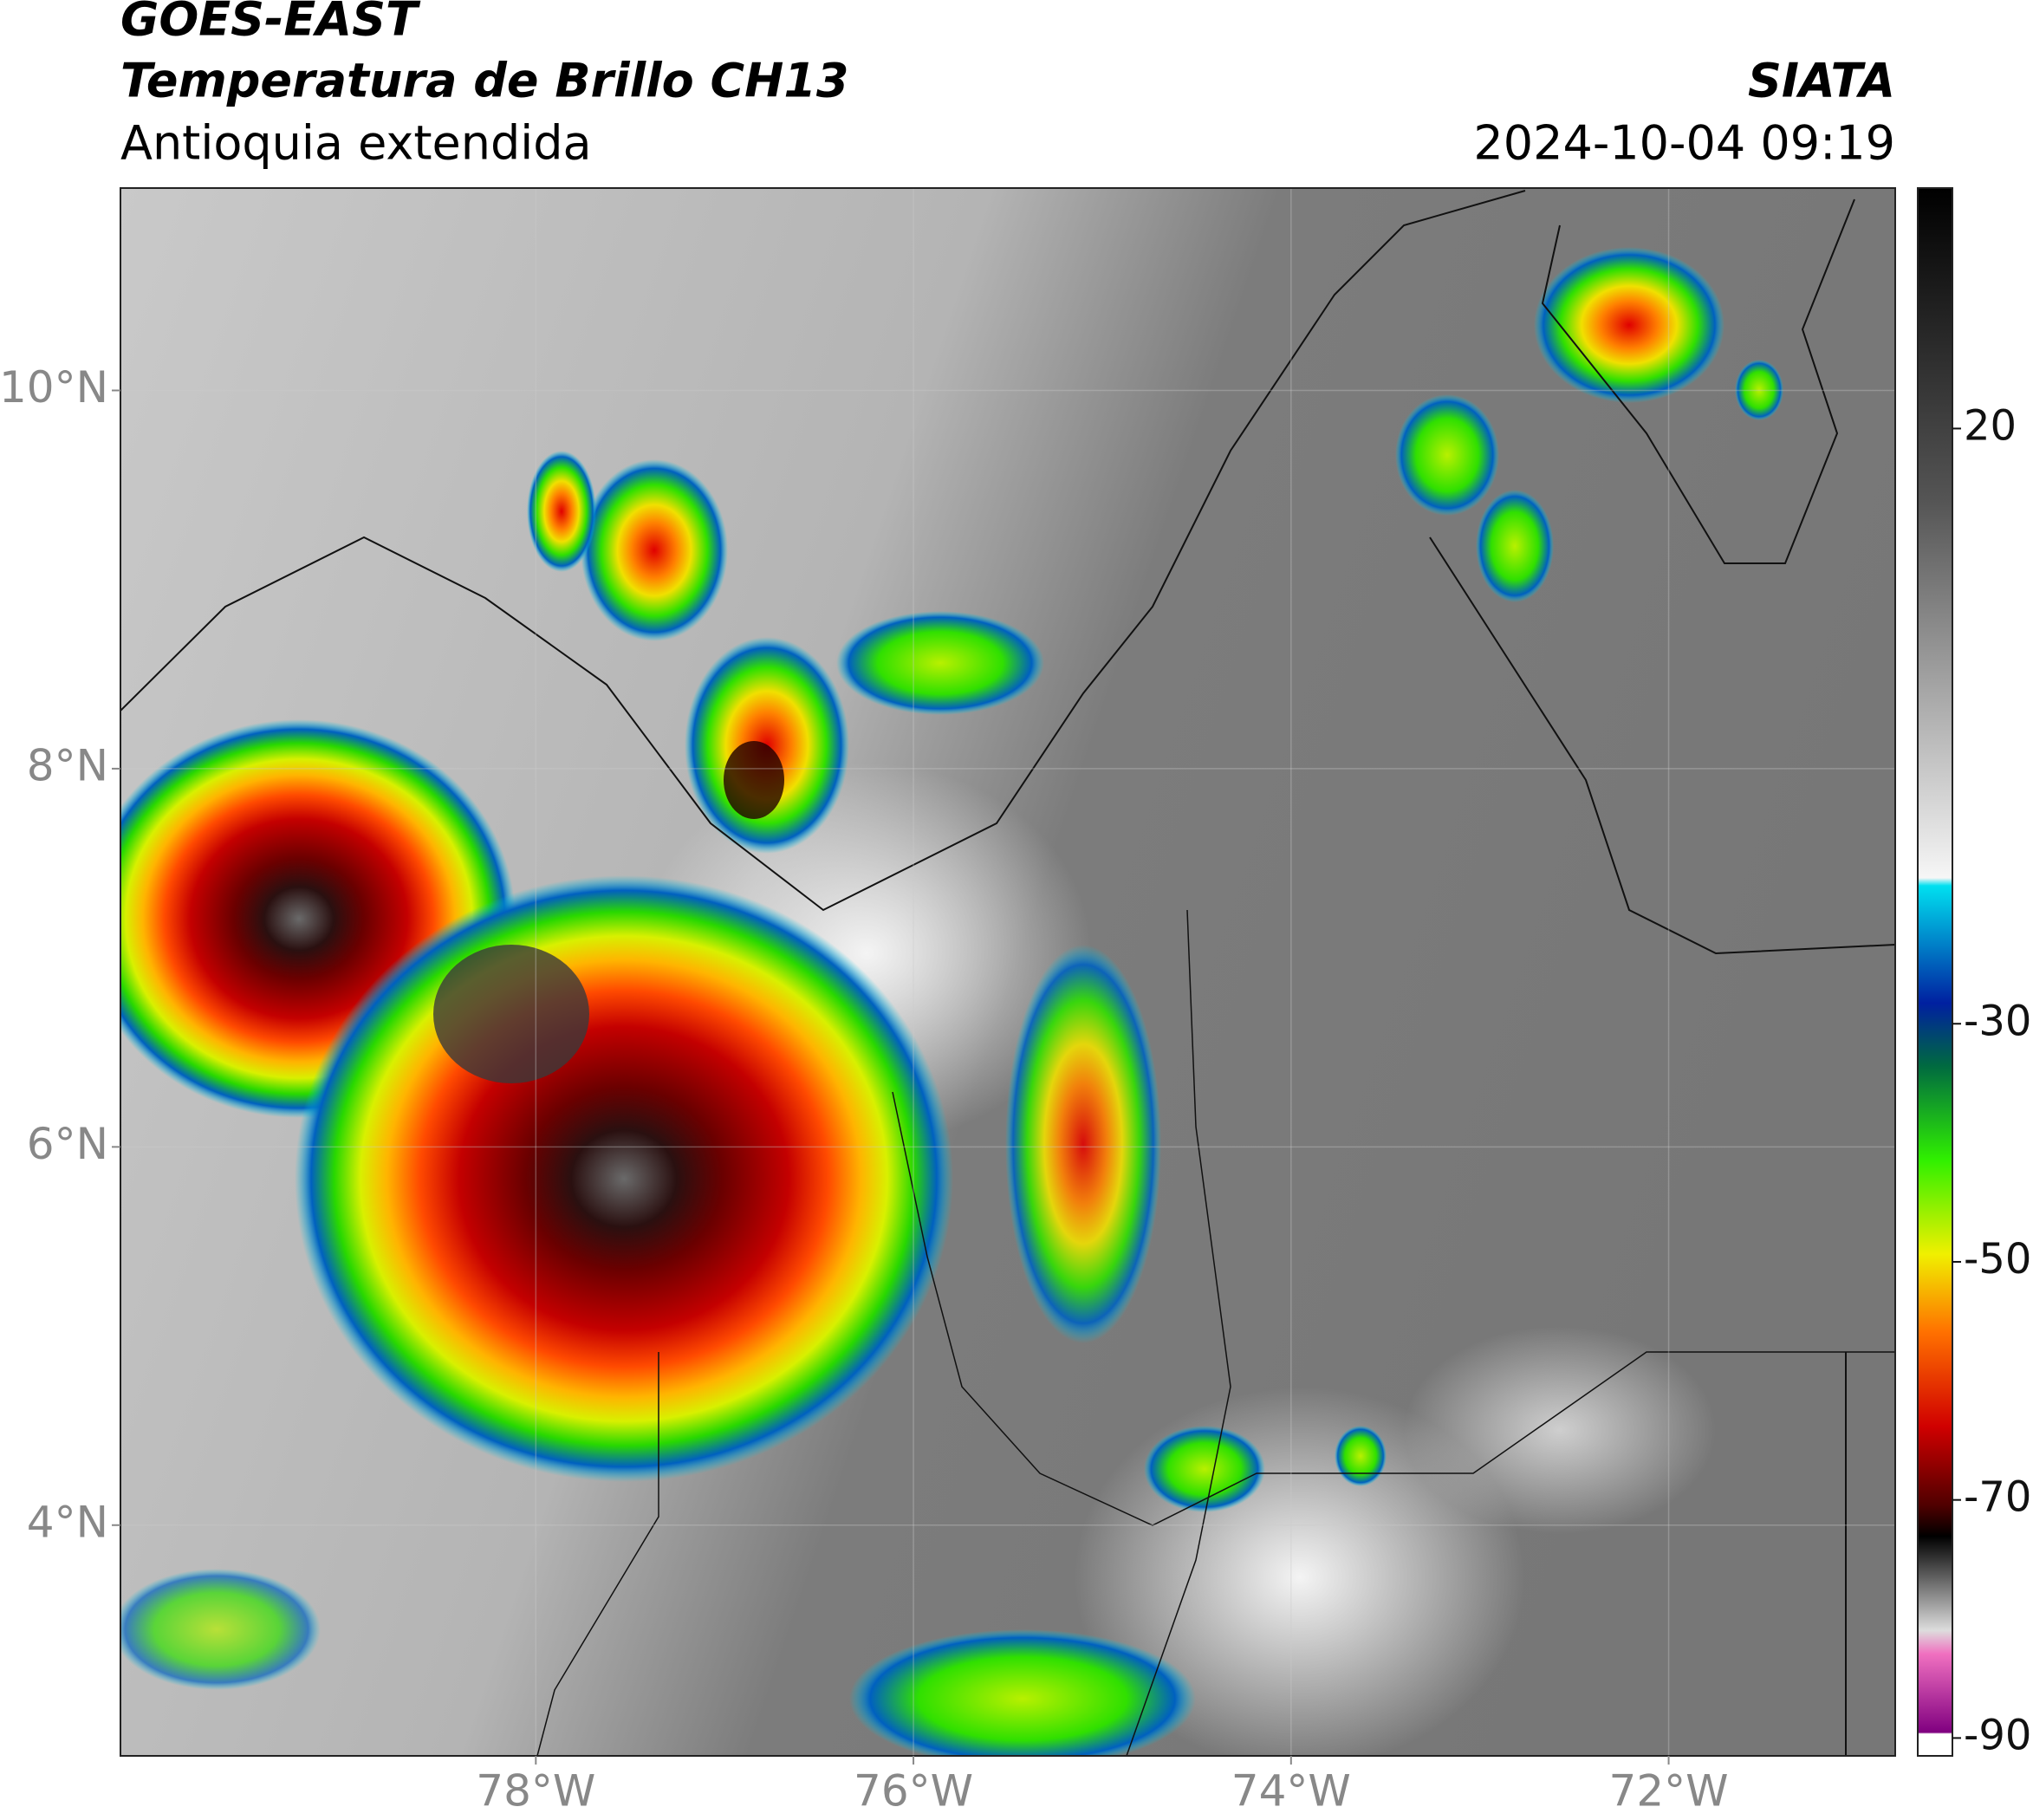 The width and height of the screenshot is (2033, 1820). Describe the element at coordinates (535, 1791) in the screenshot. I see `x-tick-label: 78°W` at that location.